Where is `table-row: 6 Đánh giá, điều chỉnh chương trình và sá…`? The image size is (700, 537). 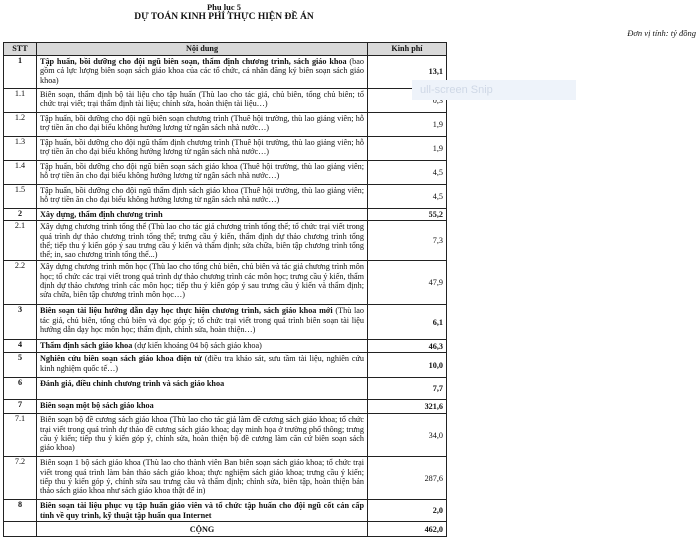 table-row: 6 Đánh giá, điều chỉnh chương trình và sá… is located at coordinates (225, 389).